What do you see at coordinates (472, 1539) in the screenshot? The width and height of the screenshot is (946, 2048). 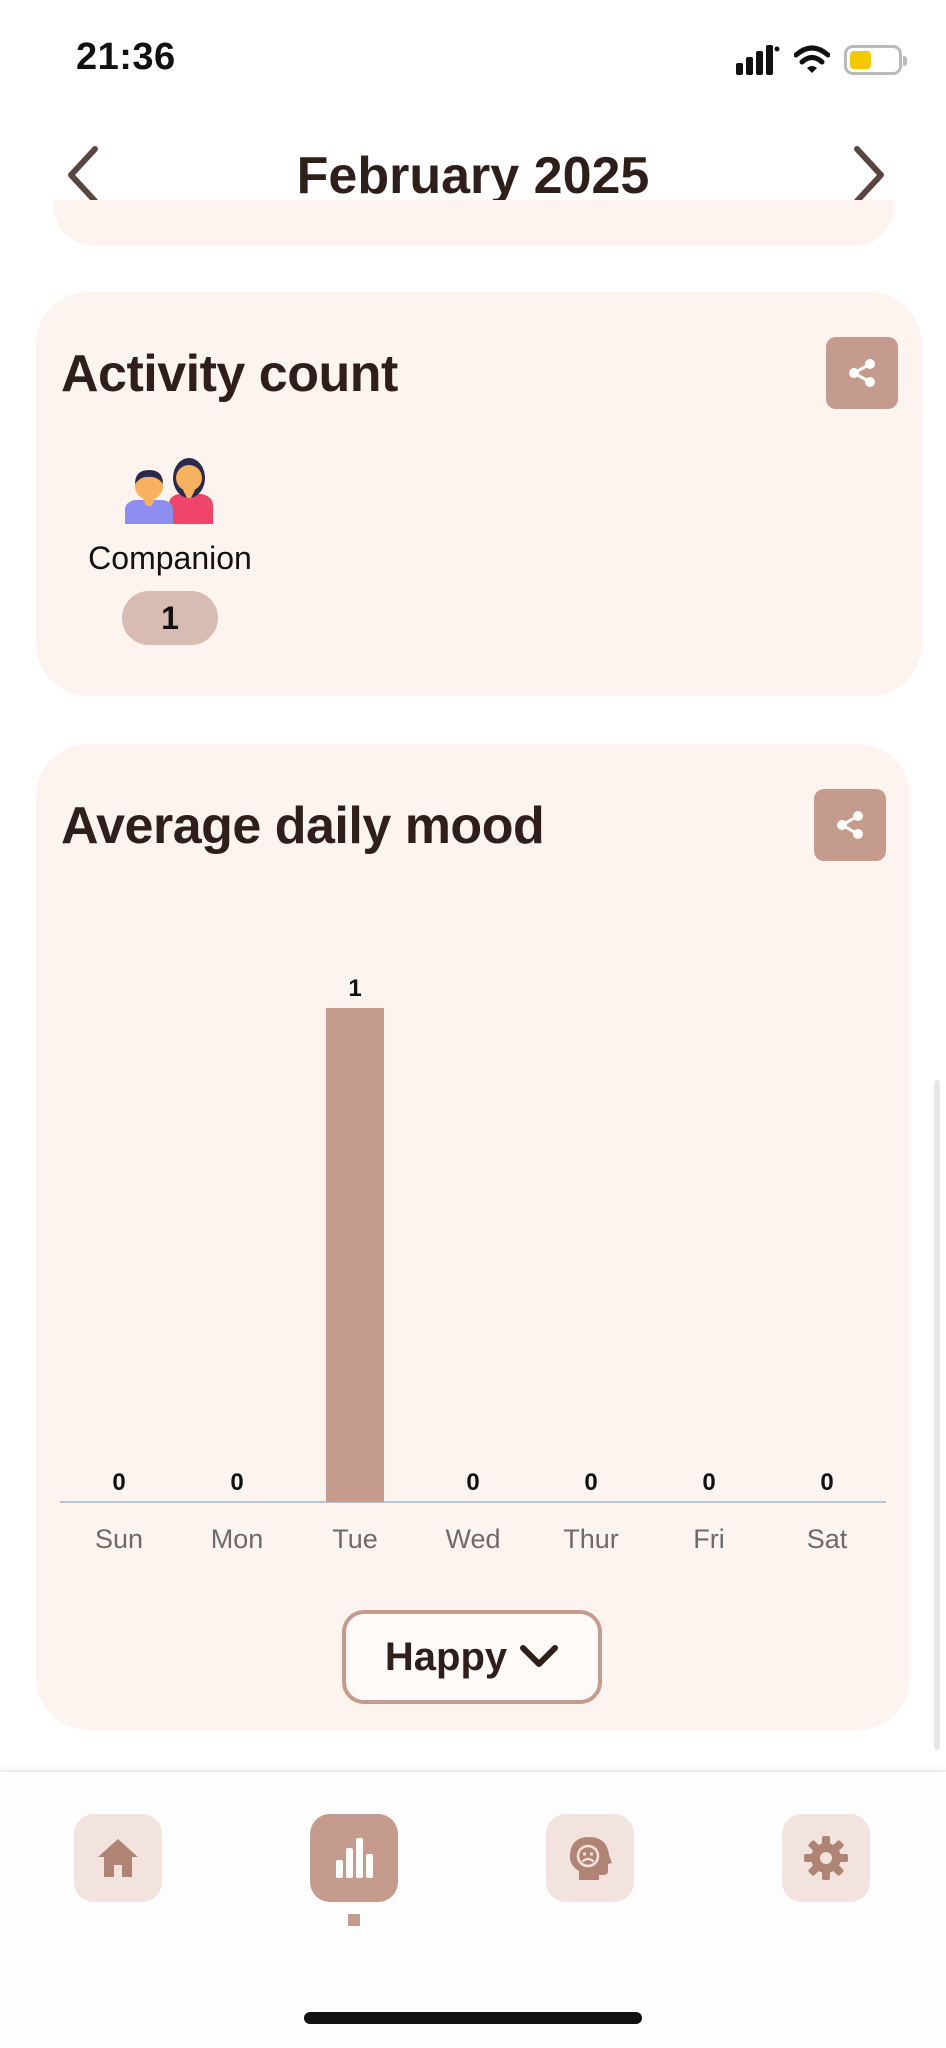 I see `chart-tick-label: Wed` at bounding box center [472, 1539].